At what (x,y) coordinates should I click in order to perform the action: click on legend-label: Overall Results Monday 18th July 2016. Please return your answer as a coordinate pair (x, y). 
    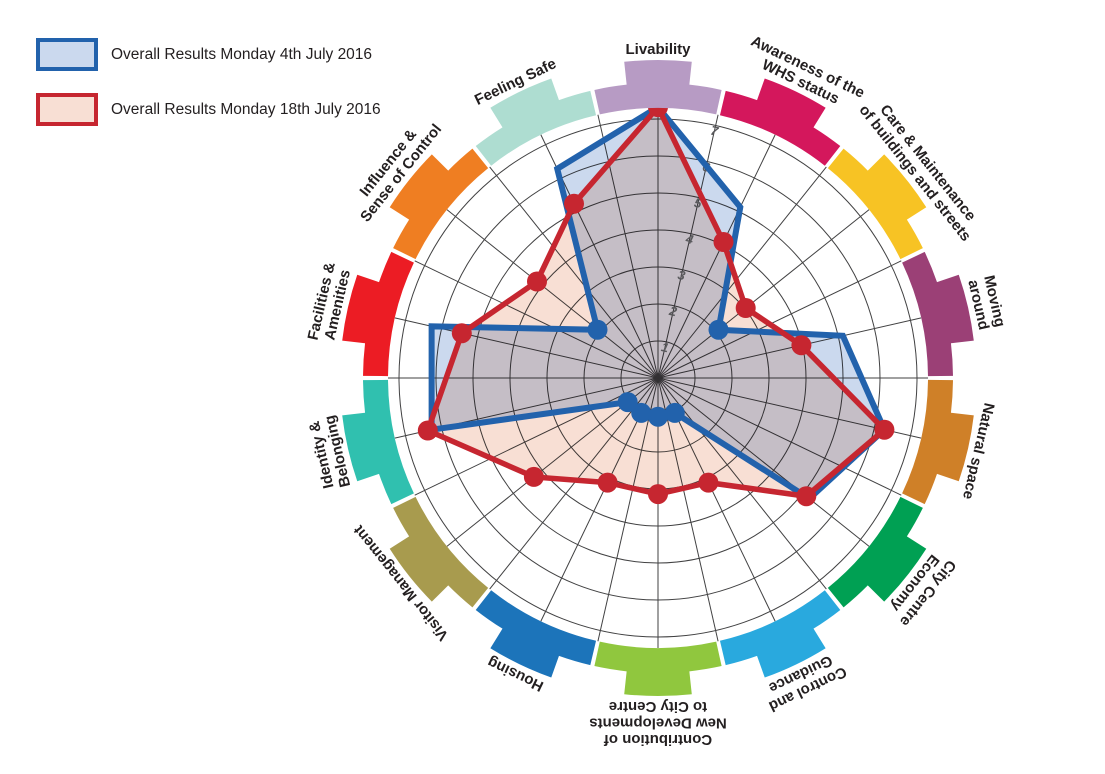
    Looking at the image, I should click on (246, 109).